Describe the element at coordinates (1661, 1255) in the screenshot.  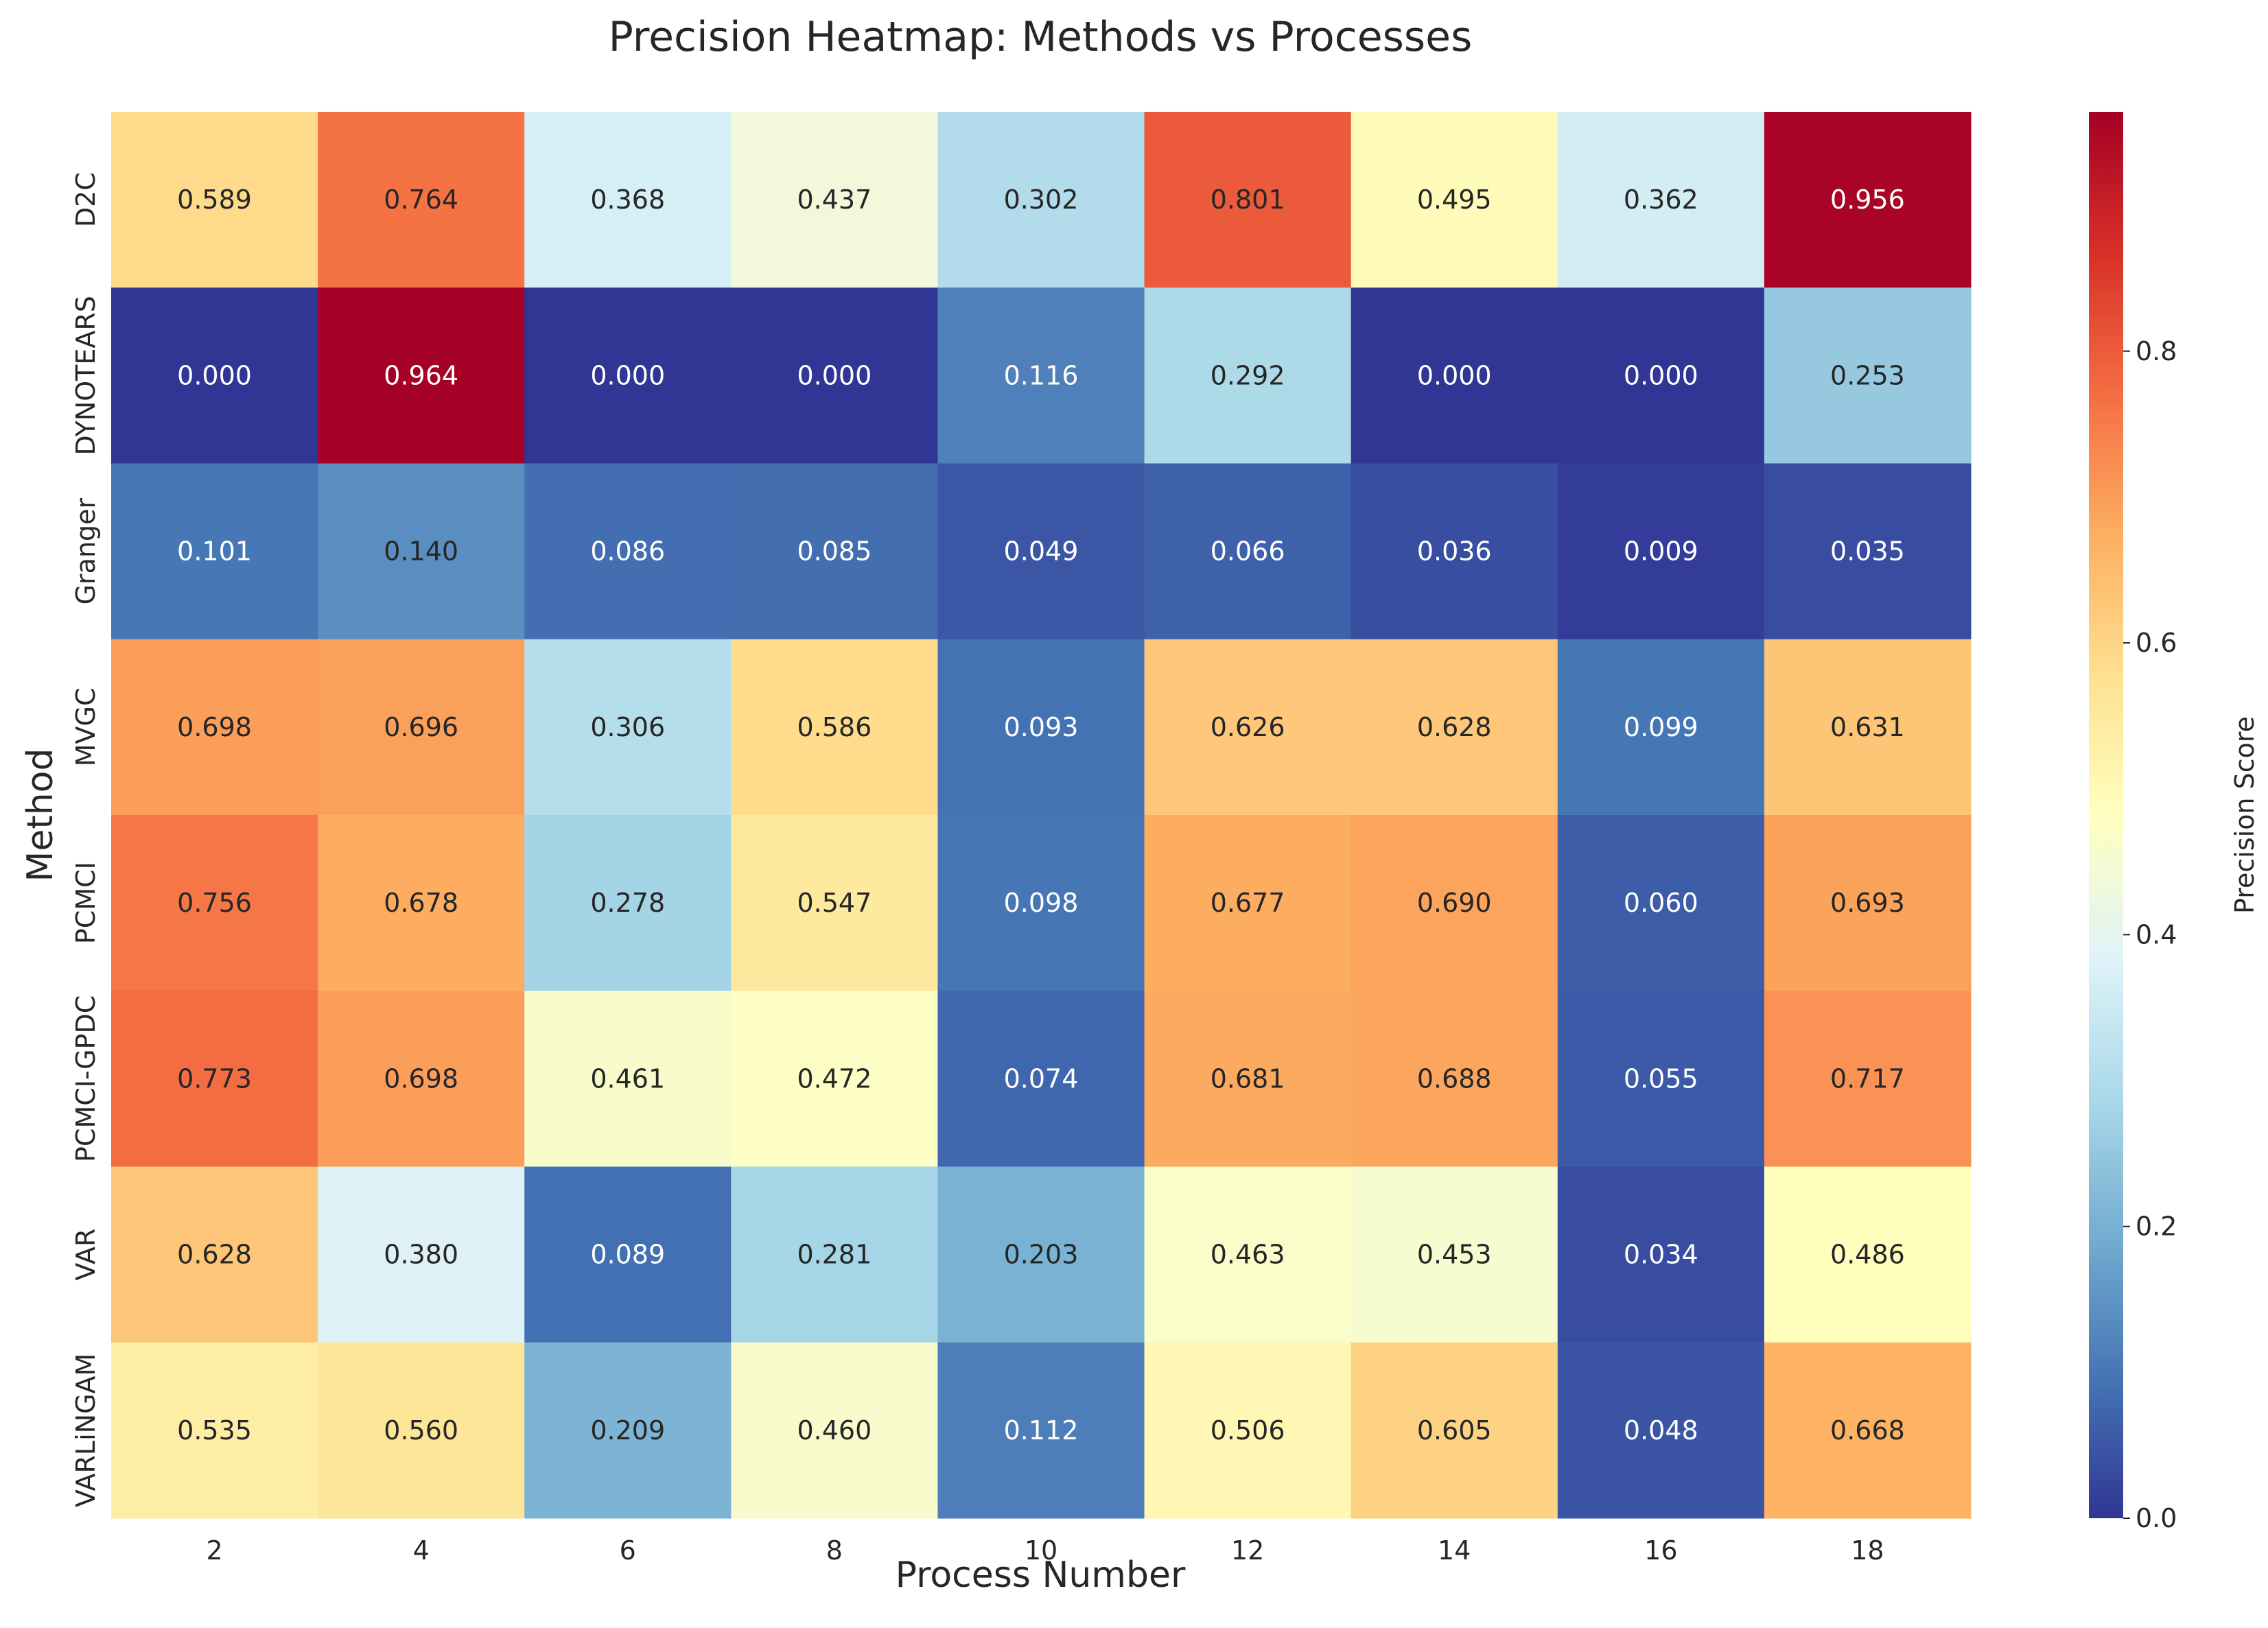
I see `cell-value-label: 0.034` at that location.